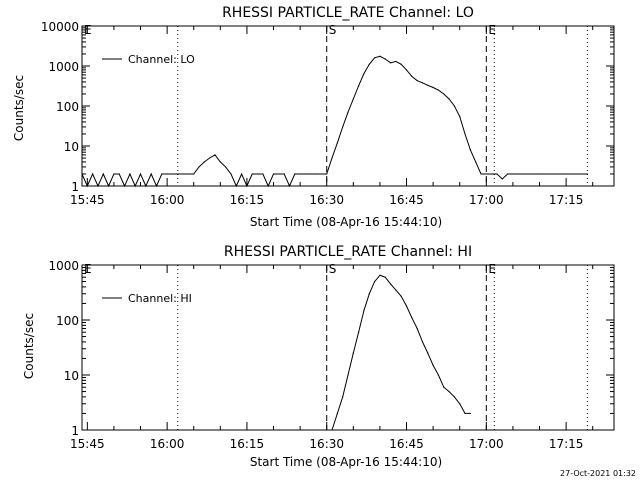 This screenshot has width=640, height=480. What do you see at coordinates (401, 352) in the screenshot?
I see `series-hi` at bounding box center [401, 352].